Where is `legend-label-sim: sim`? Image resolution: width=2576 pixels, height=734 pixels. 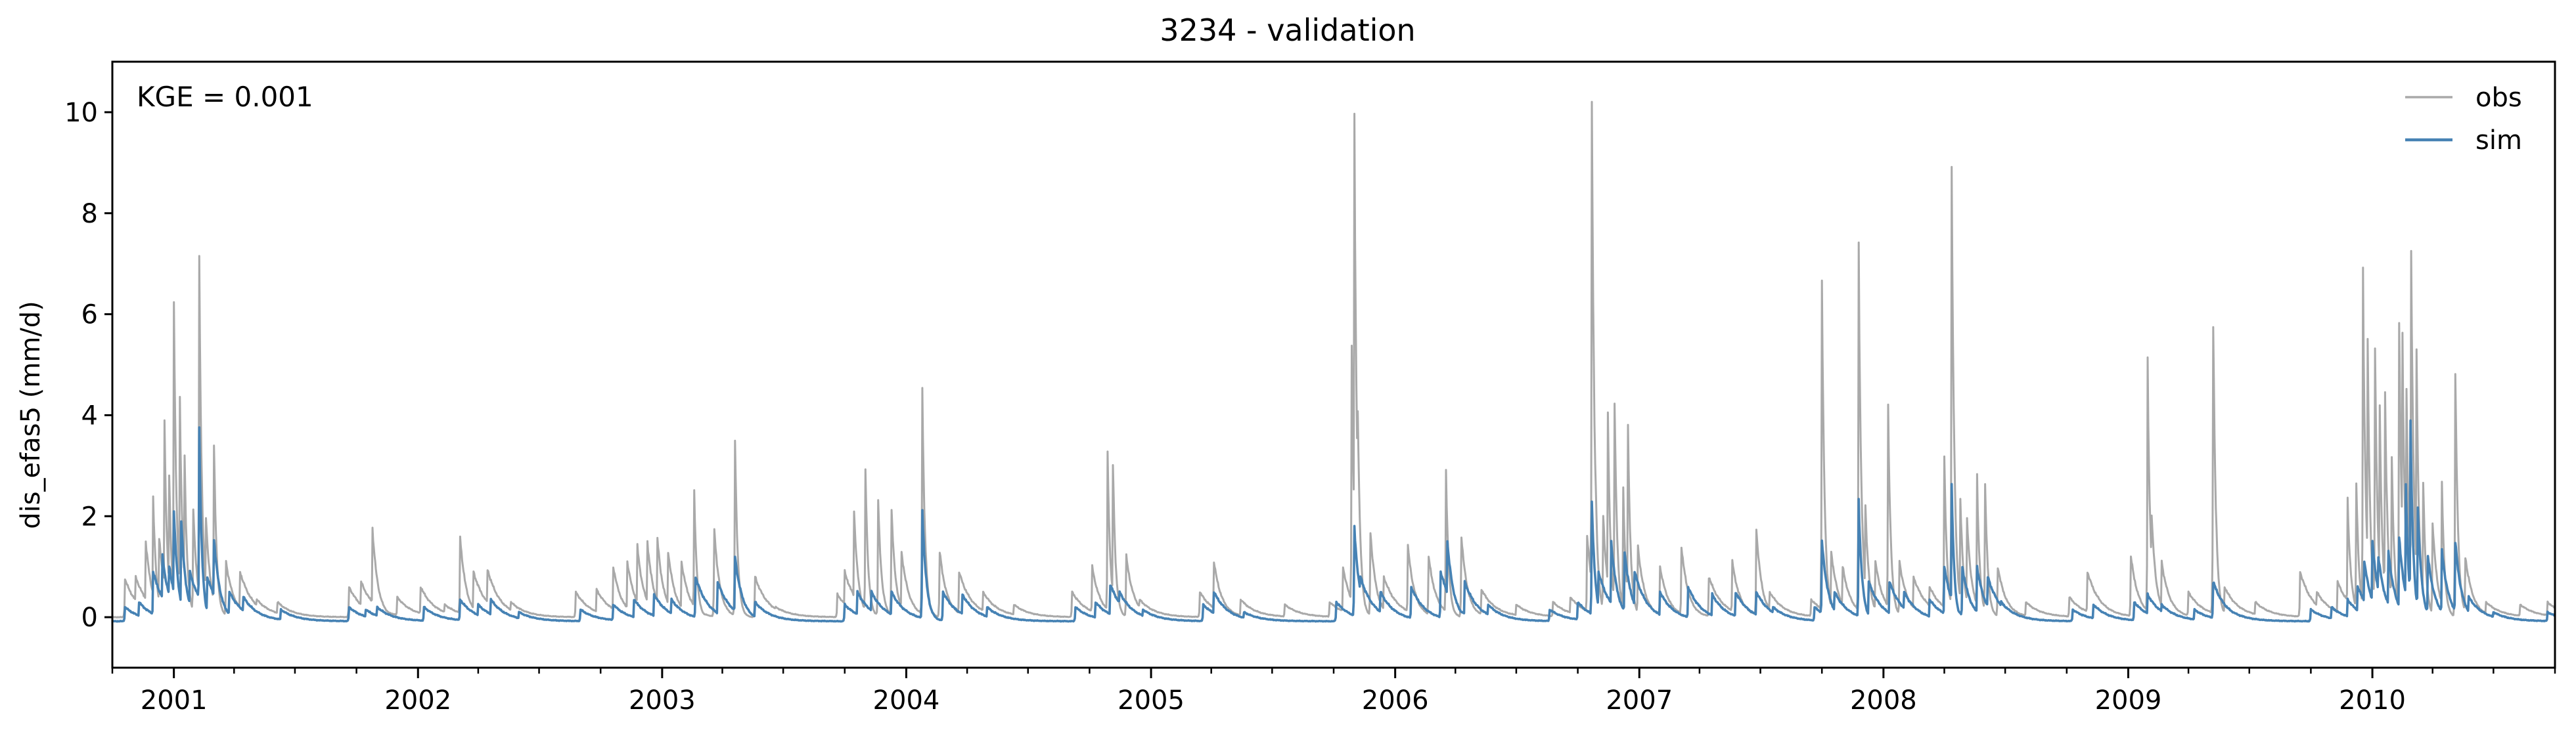
legend-label-sim: sim is located at coordinates (2498, 140).